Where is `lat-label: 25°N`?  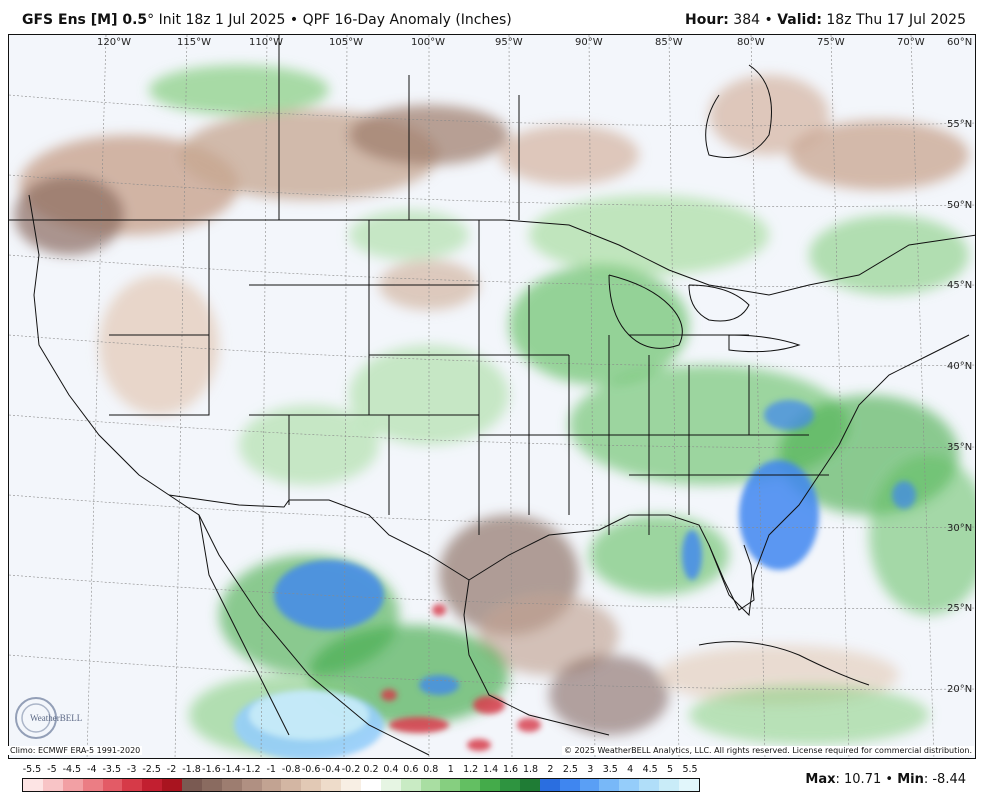 lat-label: 25°N is located at coordinates (959, 608).